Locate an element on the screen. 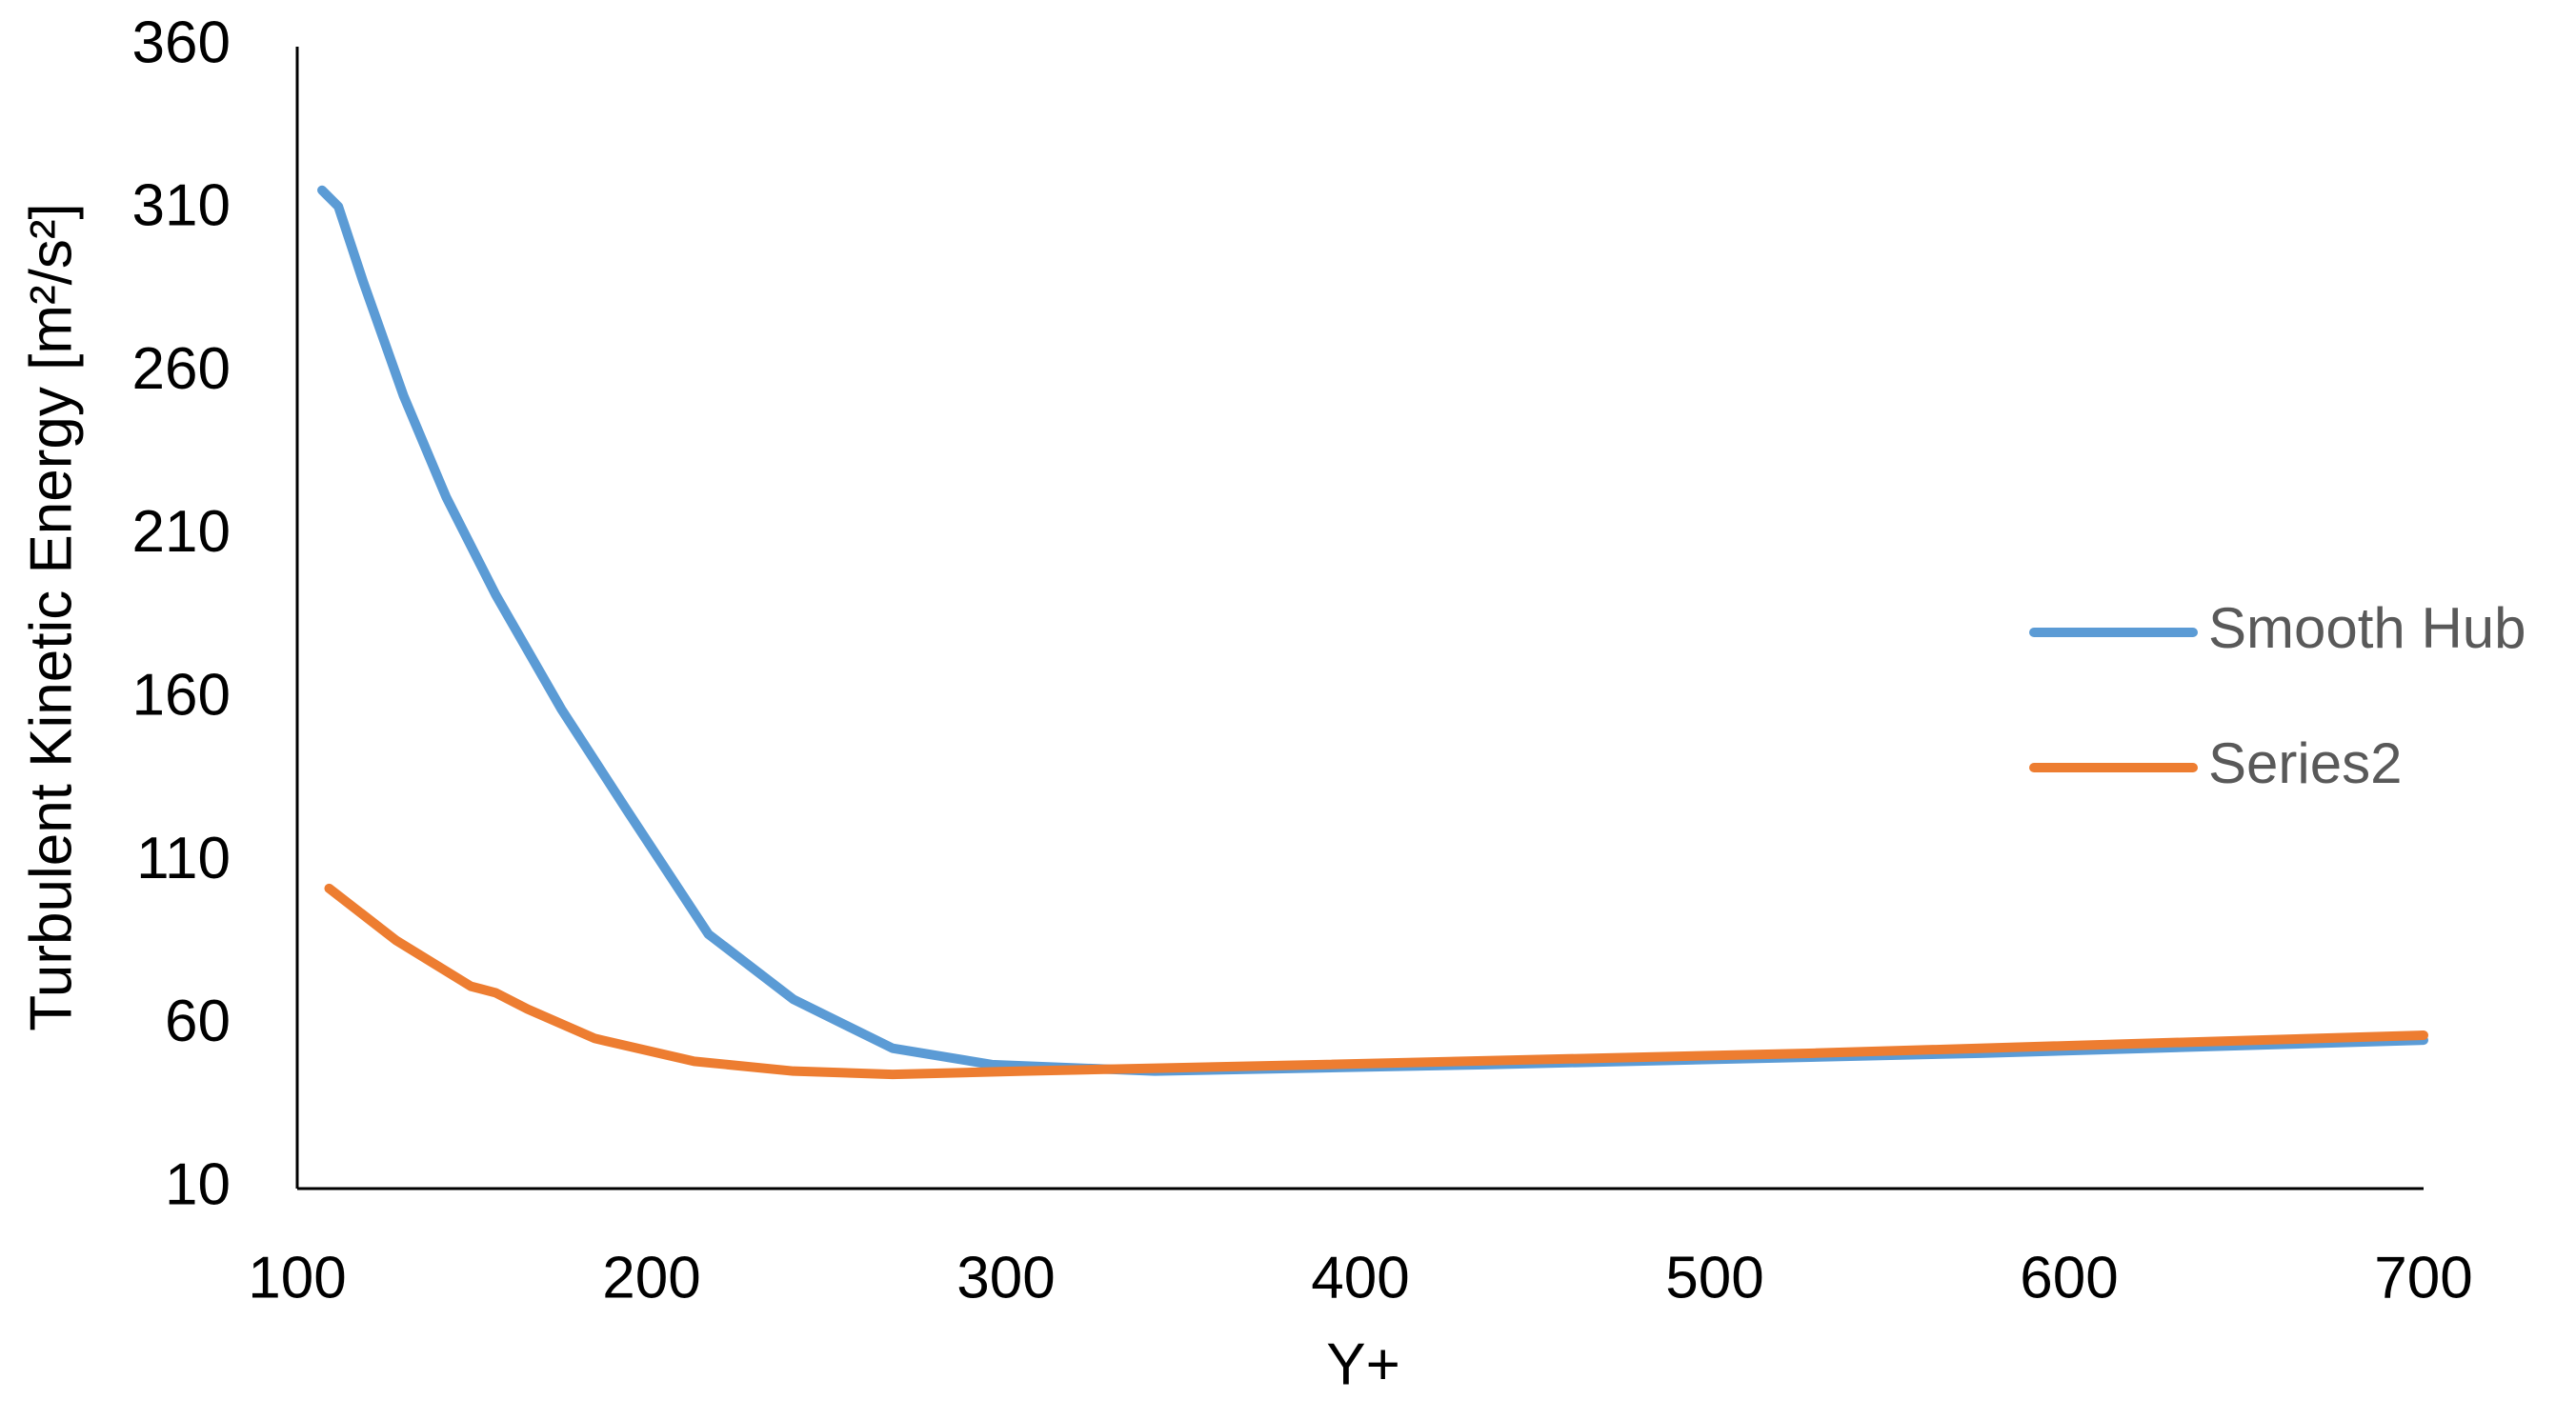 This screenshot has width=2576, height=1420. x-tick-label: 600 is located at coordinates (2069, 1277).